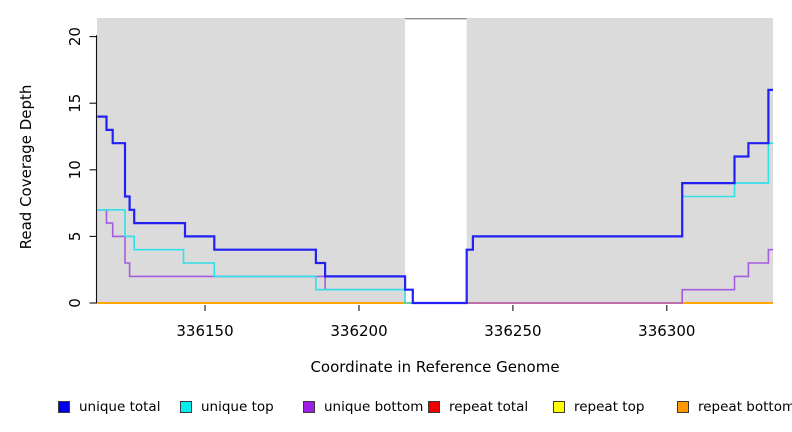 The height and width of the screenshot is (432, 792). What do you see at coordinates (64, 407) in the screenshot?
I see `unique-total-swatch-icon` at bounding box center [64, 407].